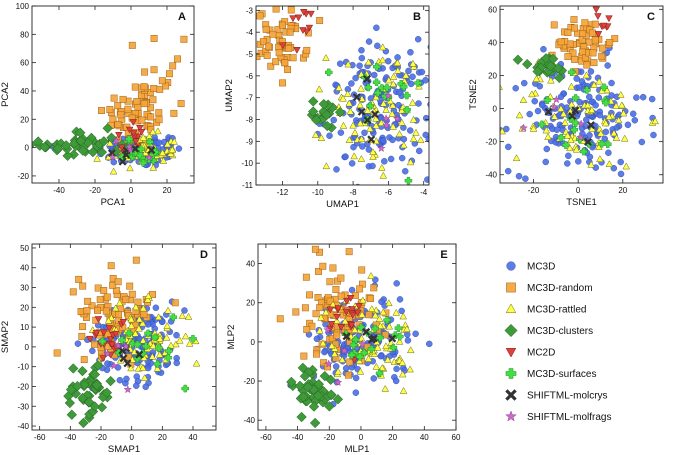 The image size is (685, 455). I want to click on legend-label: MC2D, so click(541, 353).